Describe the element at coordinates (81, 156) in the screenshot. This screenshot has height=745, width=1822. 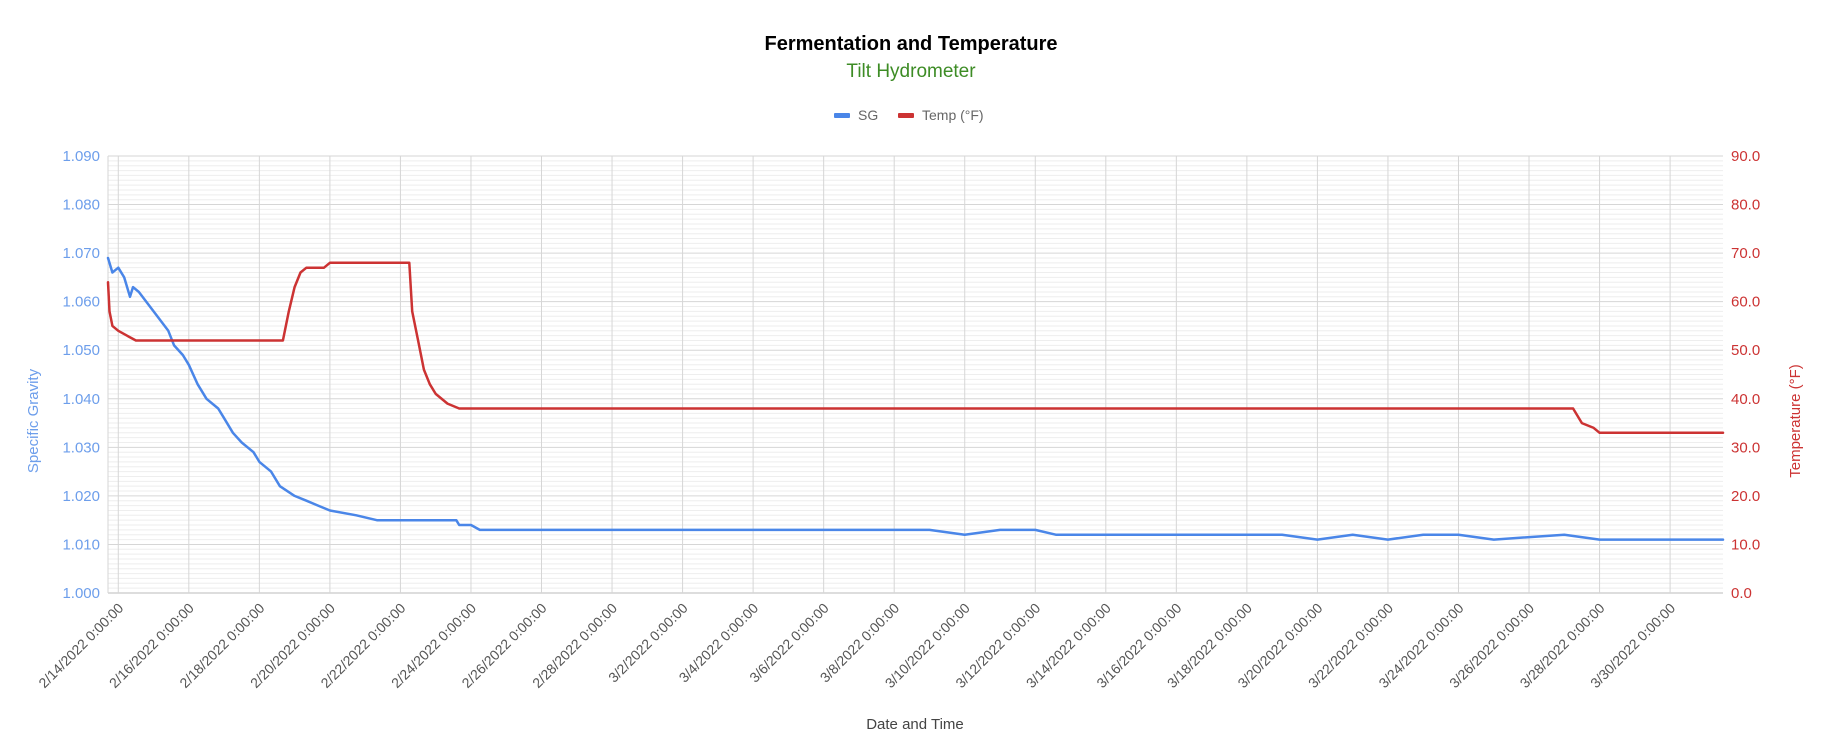
I see `left-tick-label: 1.090` at that location.